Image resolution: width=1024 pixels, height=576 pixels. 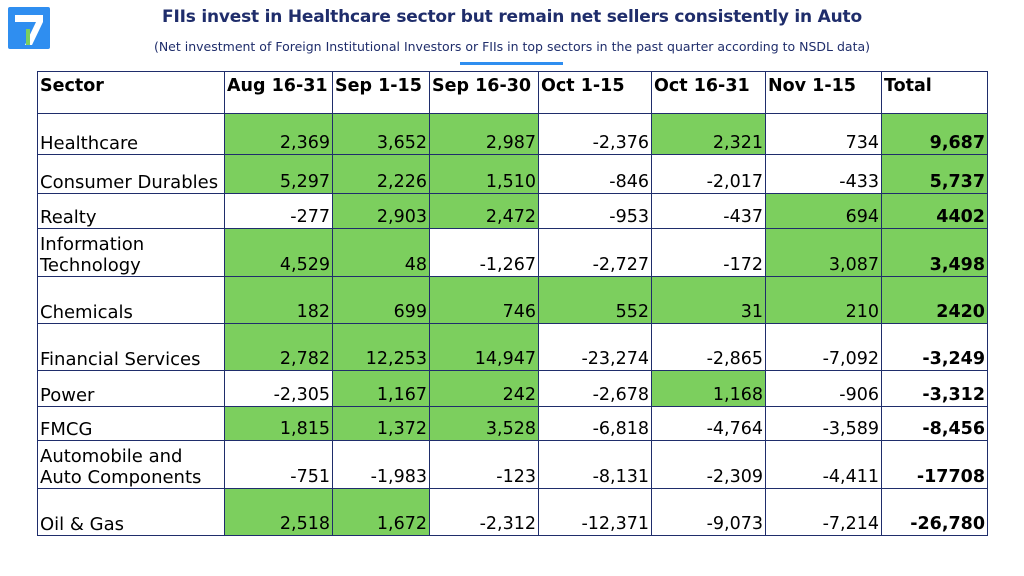 I want to click on value-cell: 1,168, so click(x=708, y=388).